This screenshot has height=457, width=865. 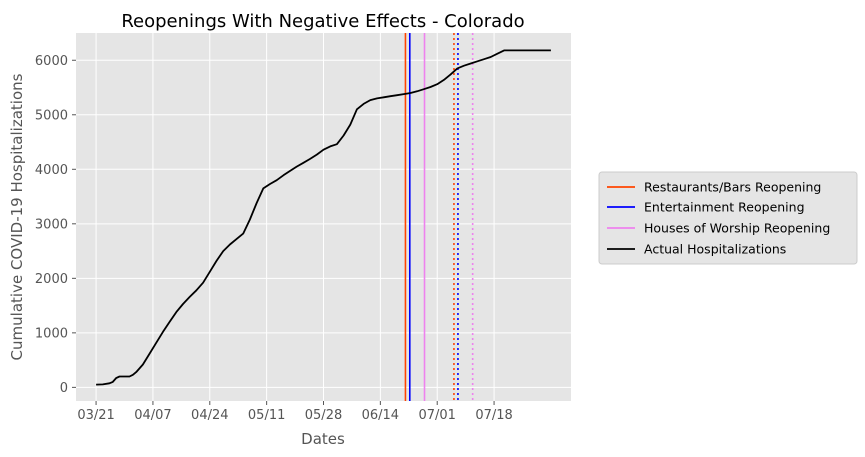 What do you see at coordinates (51, 115) in the screenshot?
I see `y-tick-label: 5000` at bounding box center [51, 115].